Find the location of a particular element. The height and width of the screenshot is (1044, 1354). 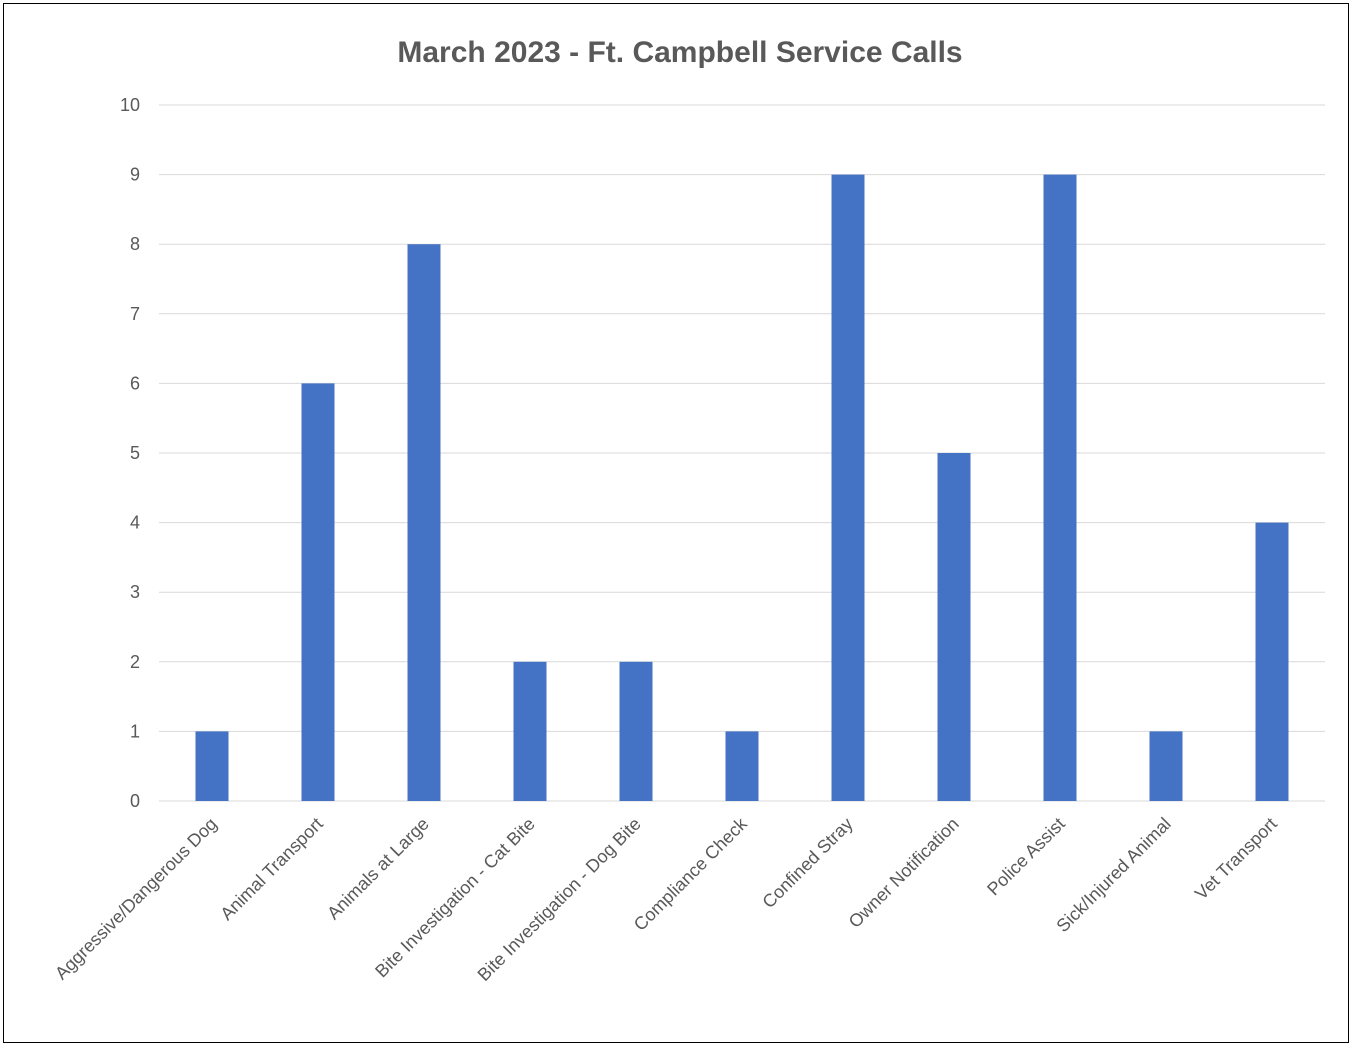

y-tick-label: 0 is located at coordinates (135, 801).